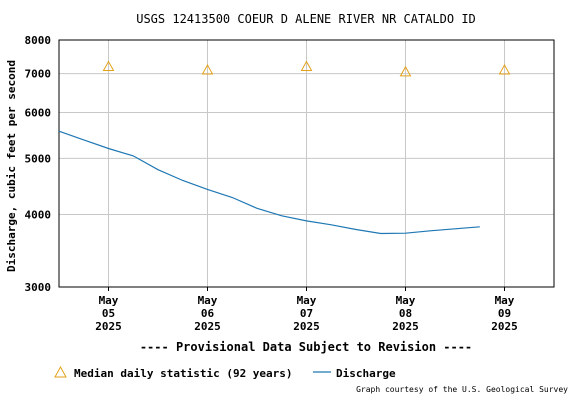 Image resolution: width=576 pixels, height=400 pixels. I want to click on y-tick-label: 3000, so click(38, 287).